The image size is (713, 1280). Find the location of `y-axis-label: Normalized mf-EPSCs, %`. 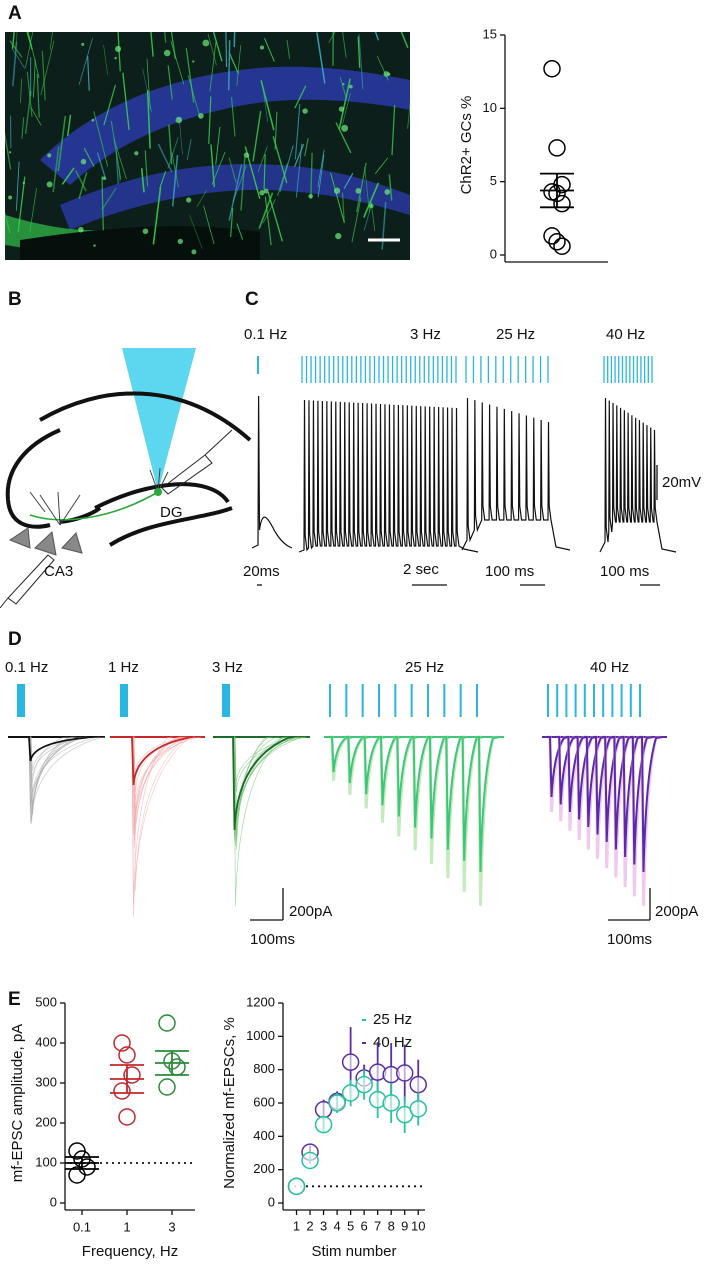

y-axis-label: Normalized mf-EPSCs, % is located at coordinates (229, 1103).